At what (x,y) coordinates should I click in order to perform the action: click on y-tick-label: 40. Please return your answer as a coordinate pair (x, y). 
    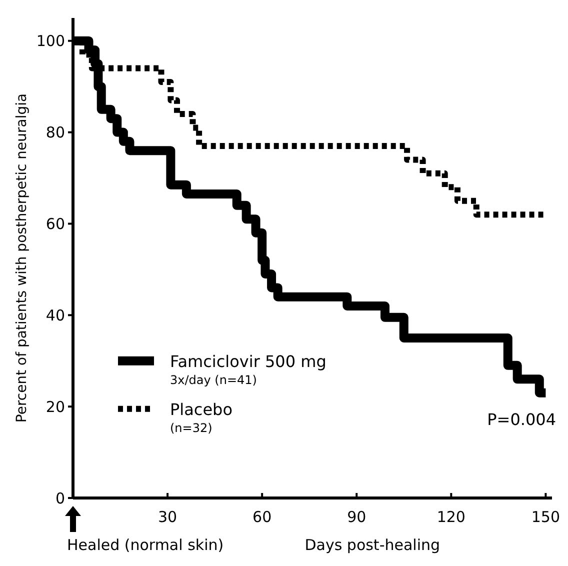
    Looking at the image, I should click on (55, 315).